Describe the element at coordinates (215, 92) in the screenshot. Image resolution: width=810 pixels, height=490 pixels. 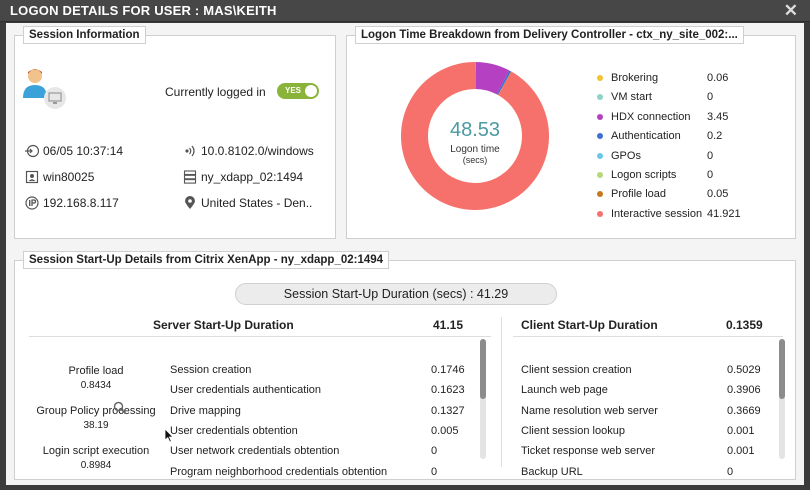
I see `logged-in-status-label: Currently logged in` at that location.